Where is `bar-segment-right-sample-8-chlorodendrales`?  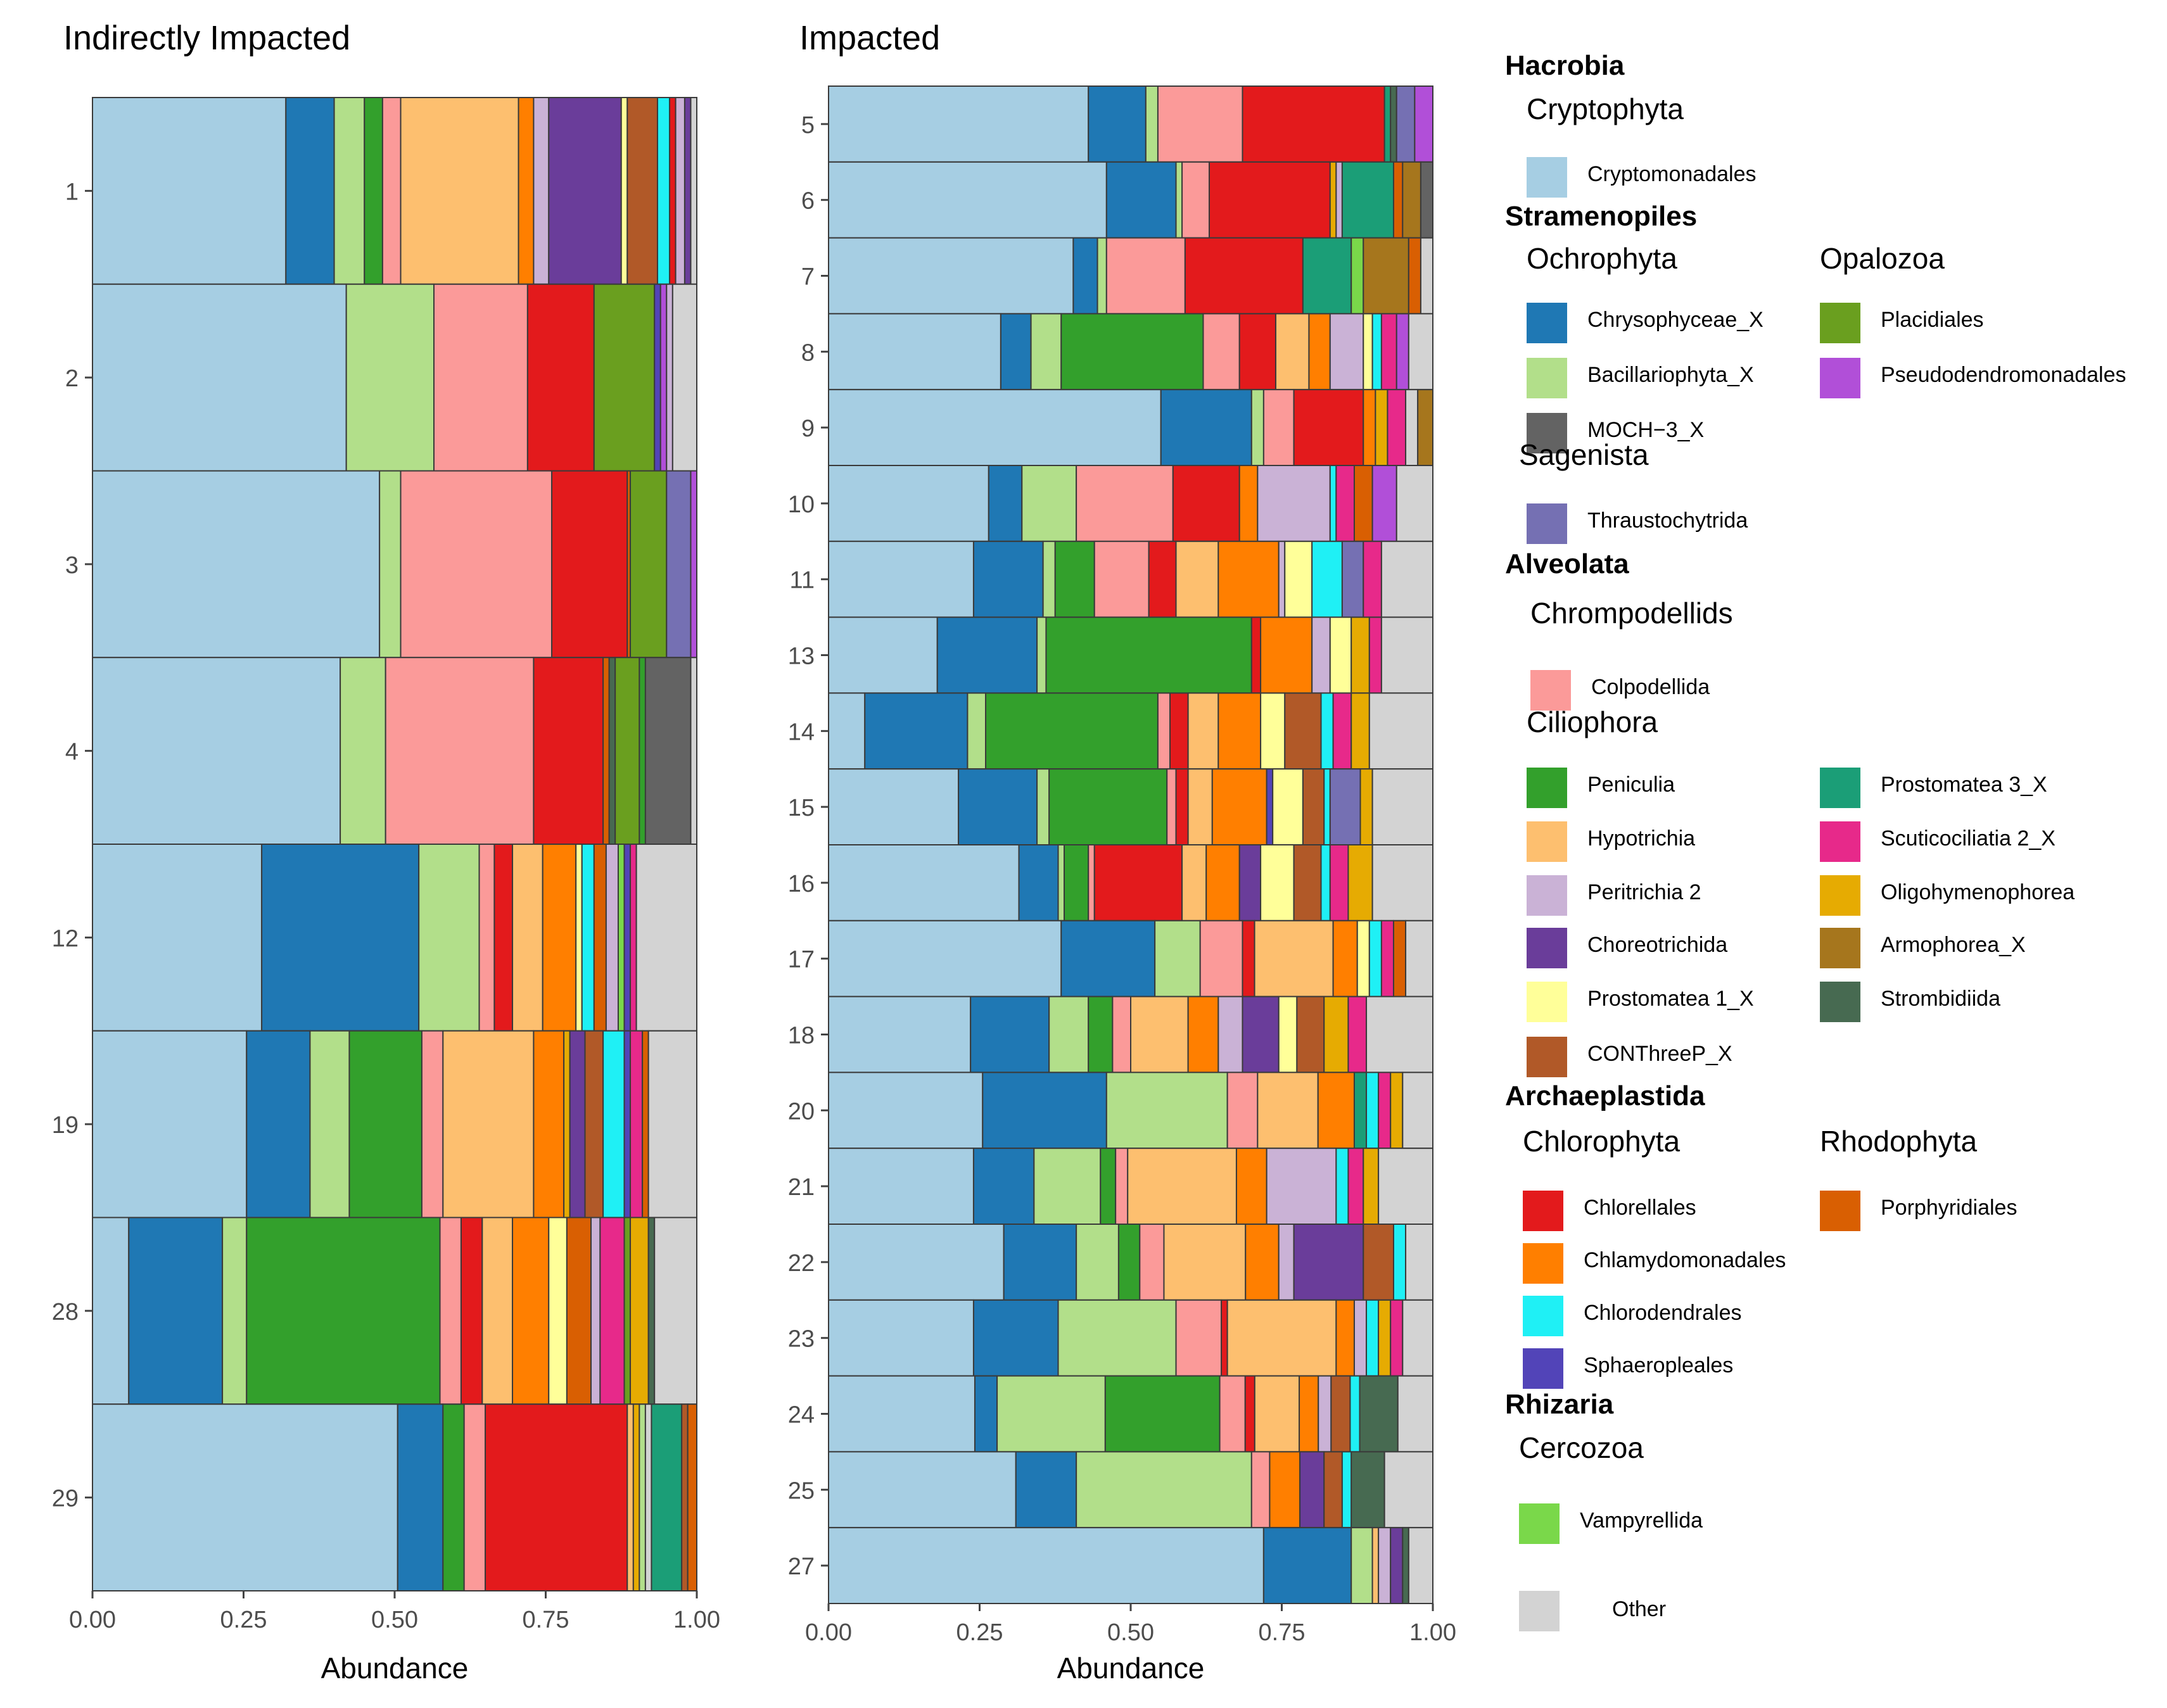 bar-segment-right-sample-8-chlorodendrales is located at coordinates (1376, 352).